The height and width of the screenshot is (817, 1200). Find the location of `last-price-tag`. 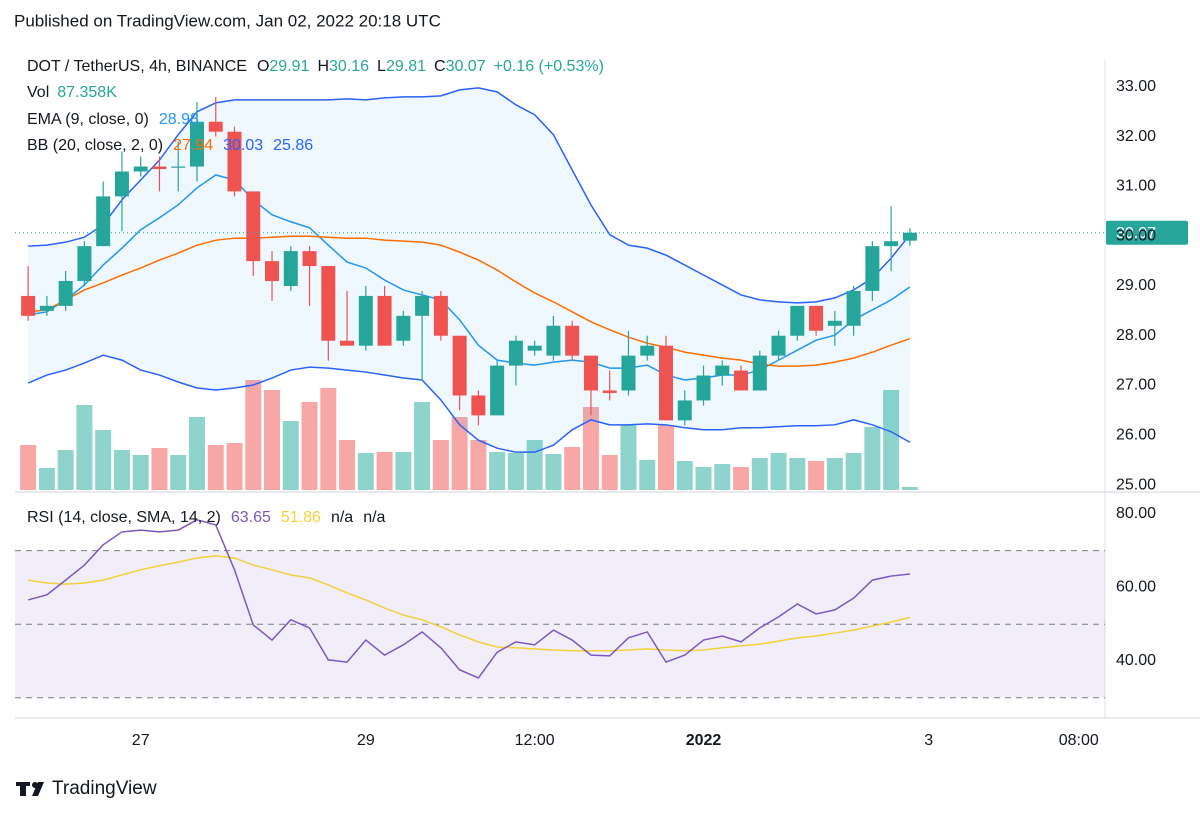

last-price-tag is located at coordinates (1147, 232).